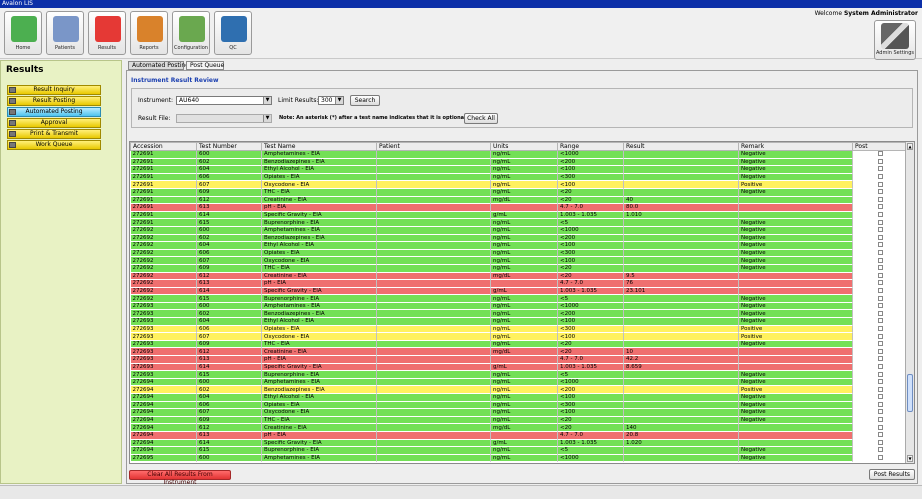 The image size is (922, 499). I want to click on table-row: 272692 606 Opiates - EIA ng/mL <300 Negative, so click(518, 253).